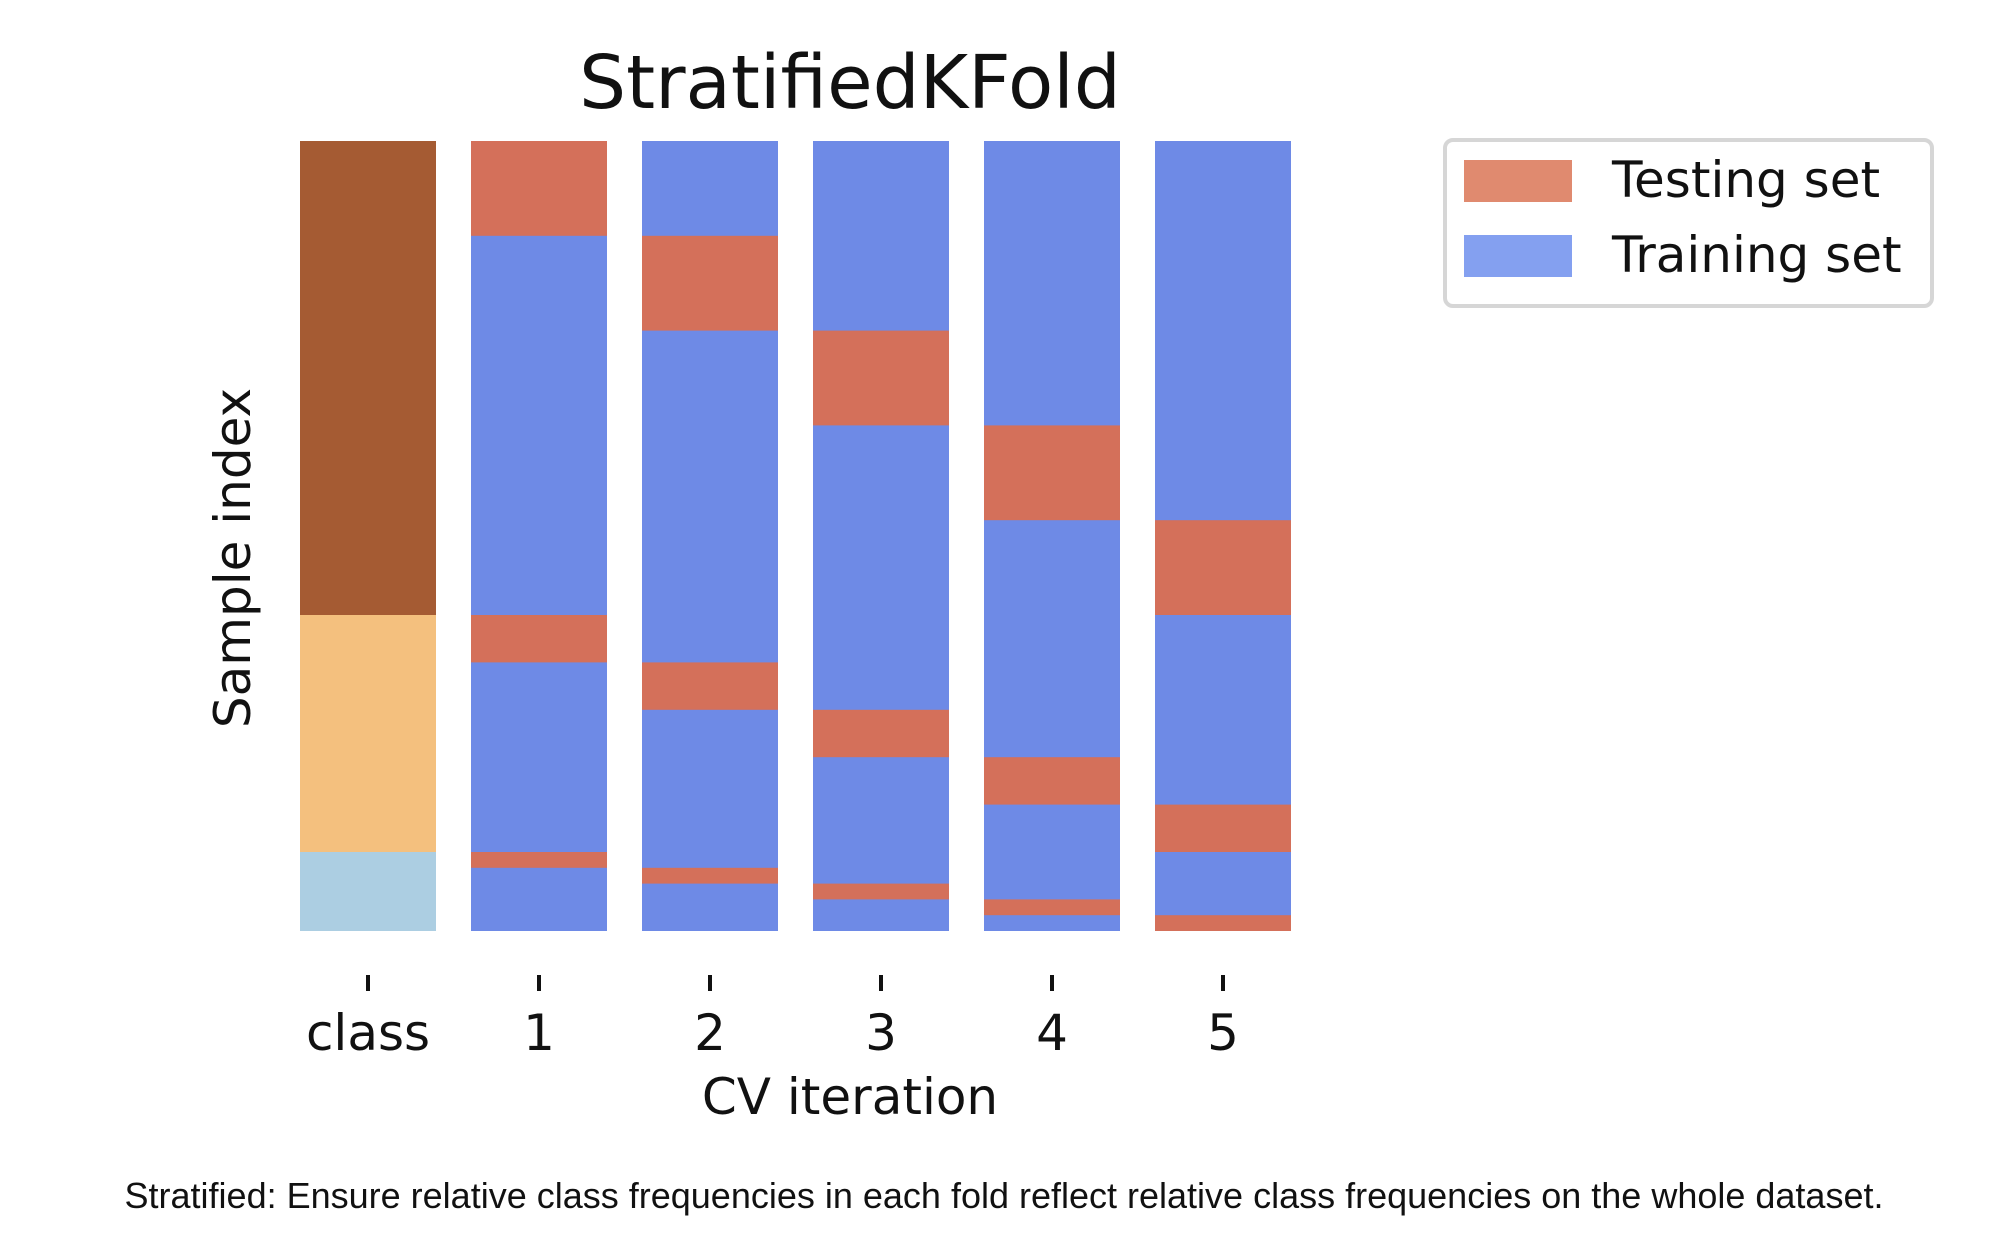 This screenshot has height=1254, width=2008. What do you see at coordinates (1518, 256) in the screenshot?
I see `legend-swatch-training` at bounding box center [1518, 256].